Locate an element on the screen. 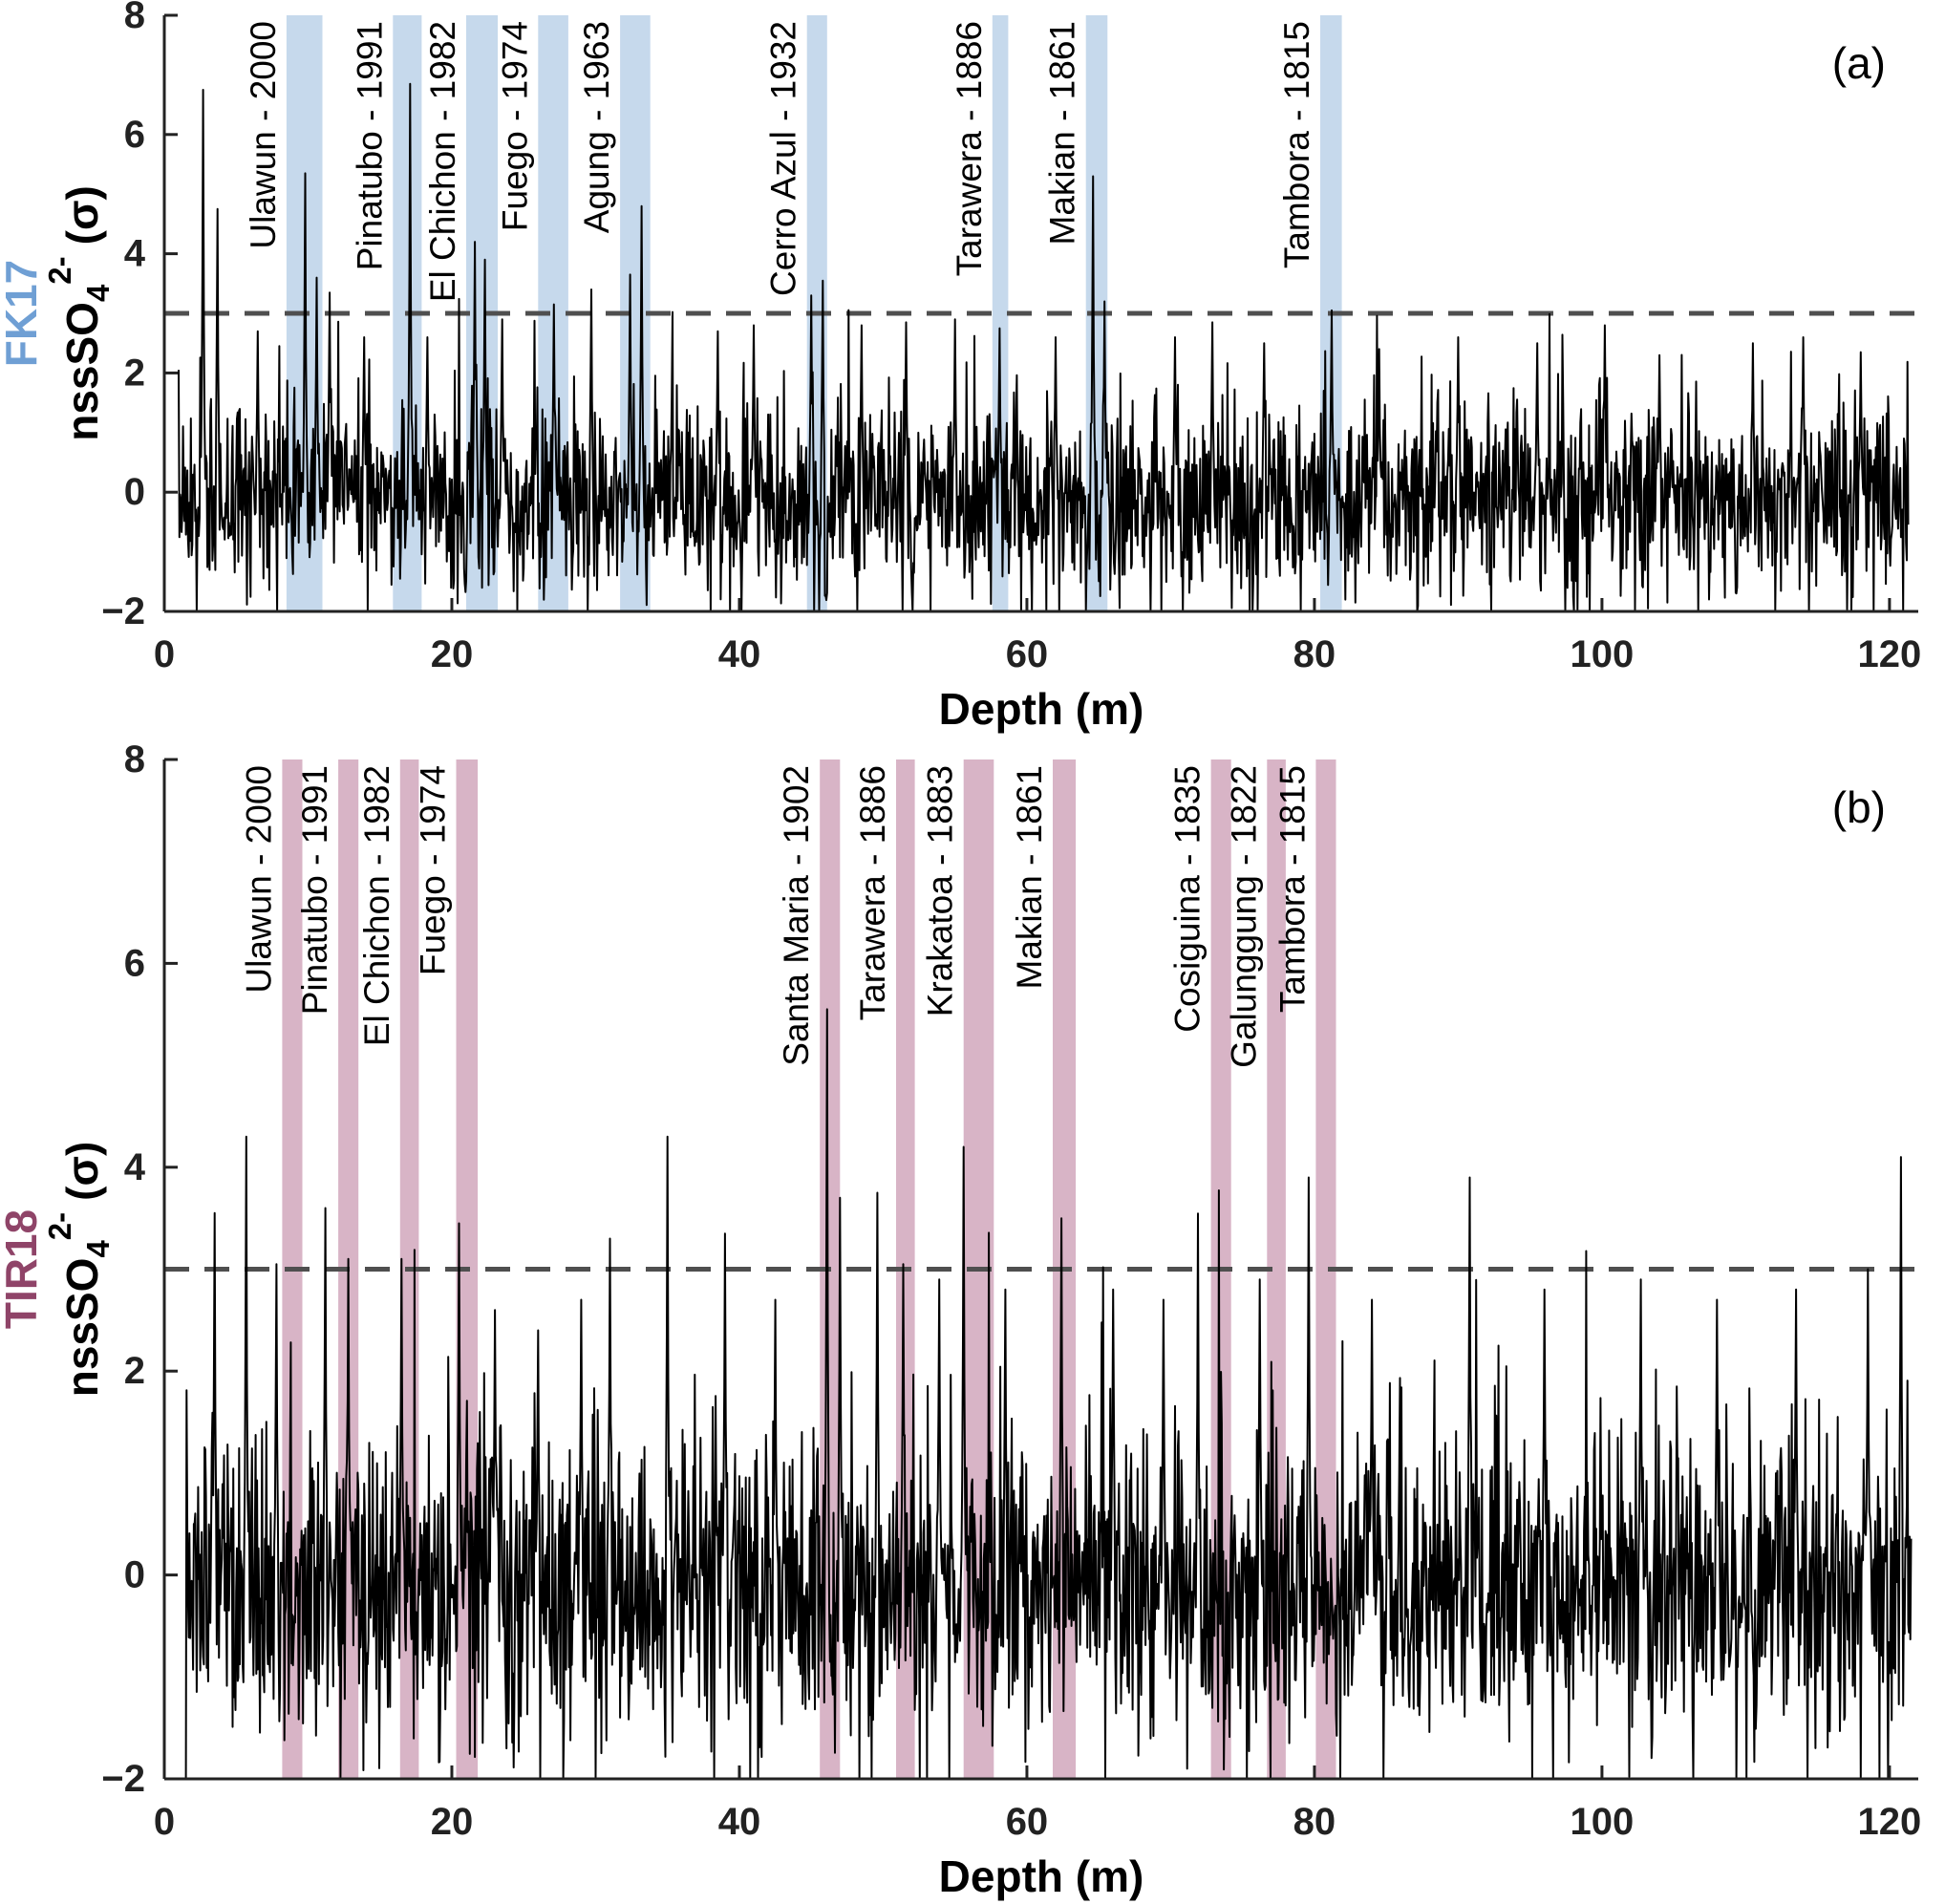 Image resolution: width=1945 pixels, height=1904 pixels. eruption-label: Cerro Azul - 1932 is located at coordinates (783, 159).